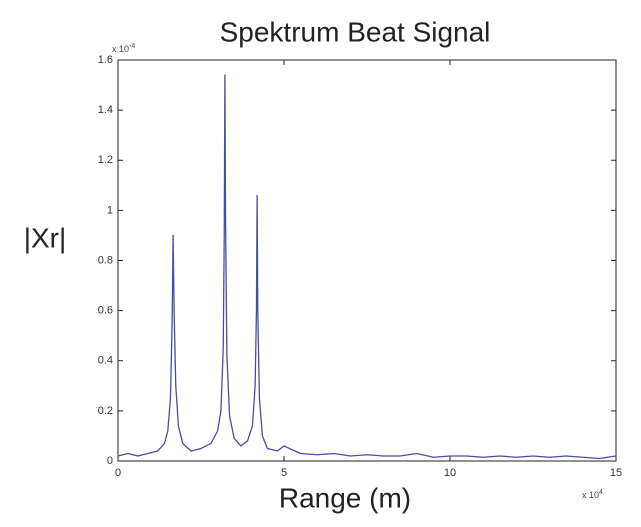 Image resolution: width=641 pixels, height=527 pixels. I want to click on y-tick-label: 1.4, so click(105, 110).